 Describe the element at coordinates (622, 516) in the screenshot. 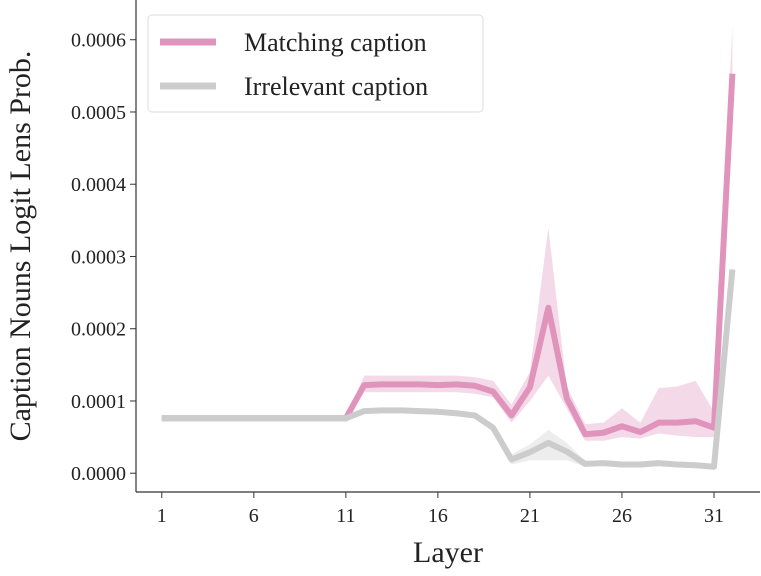

I see `x-tick-label: 26` at that location.